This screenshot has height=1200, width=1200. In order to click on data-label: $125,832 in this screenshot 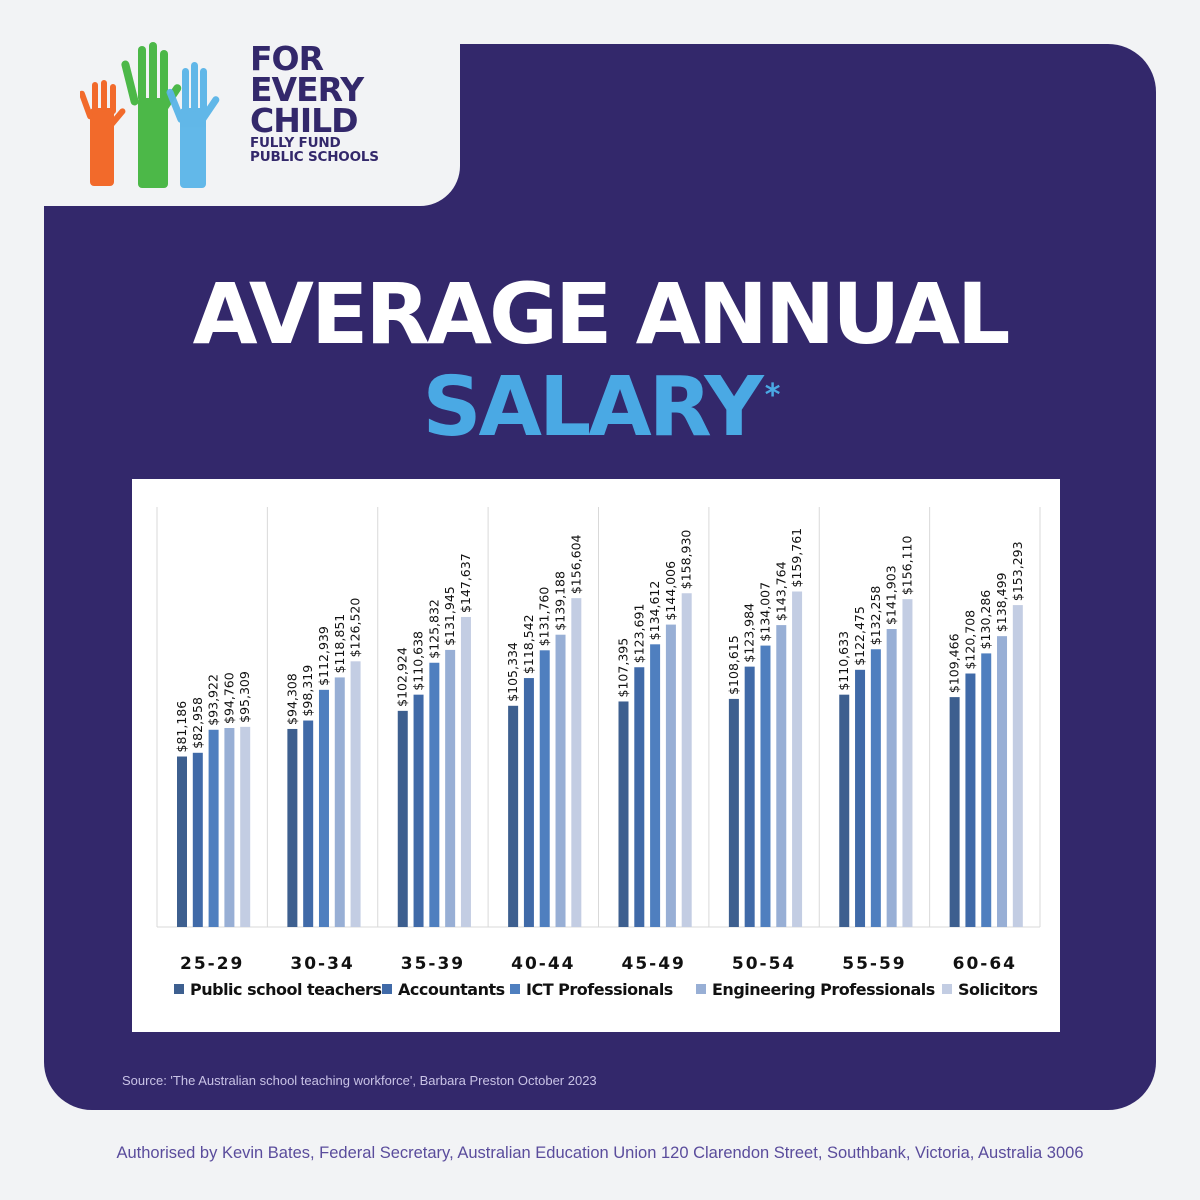, I will do `click(433, 629)`.